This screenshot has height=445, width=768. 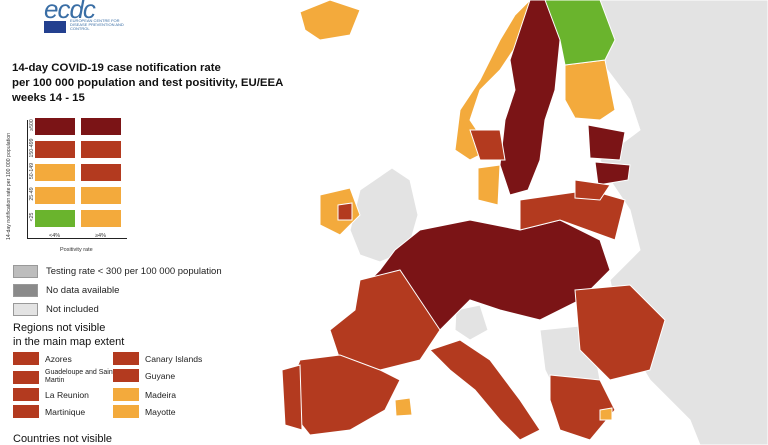 What do you see at coordinates (67, 394) in the screenshot?
I see `region-label: La Reunion` at bounding box center [67, 394].